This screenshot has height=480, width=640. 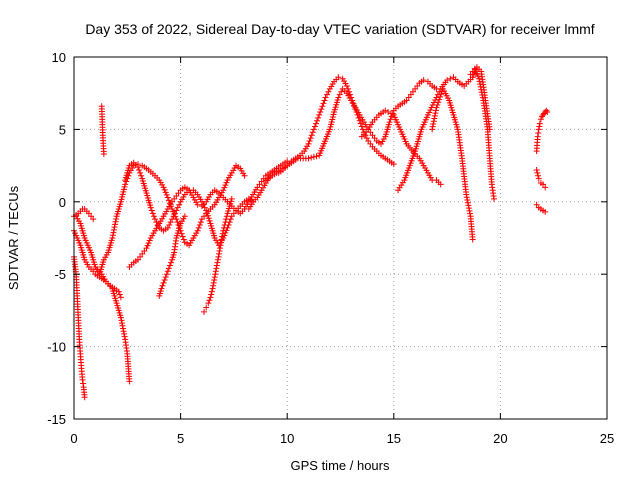 I want to click on x-tick-label-20: 20, so click(x=500, y=438).